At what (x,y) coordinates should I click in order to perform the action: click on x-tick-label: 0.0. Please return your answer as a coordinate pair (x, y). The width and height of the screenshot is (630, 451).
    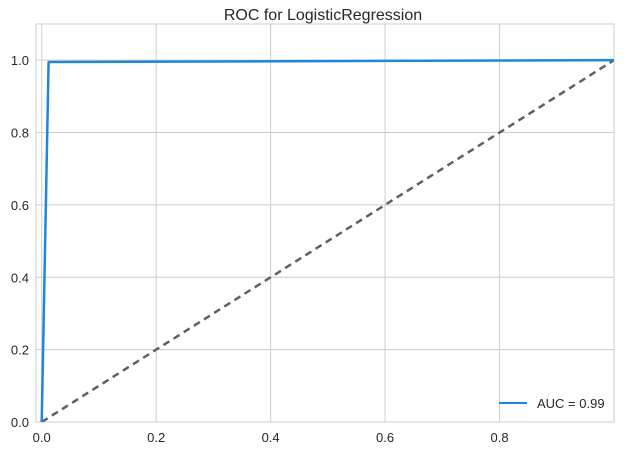
    Looking at the image, I should click on (42, 437).